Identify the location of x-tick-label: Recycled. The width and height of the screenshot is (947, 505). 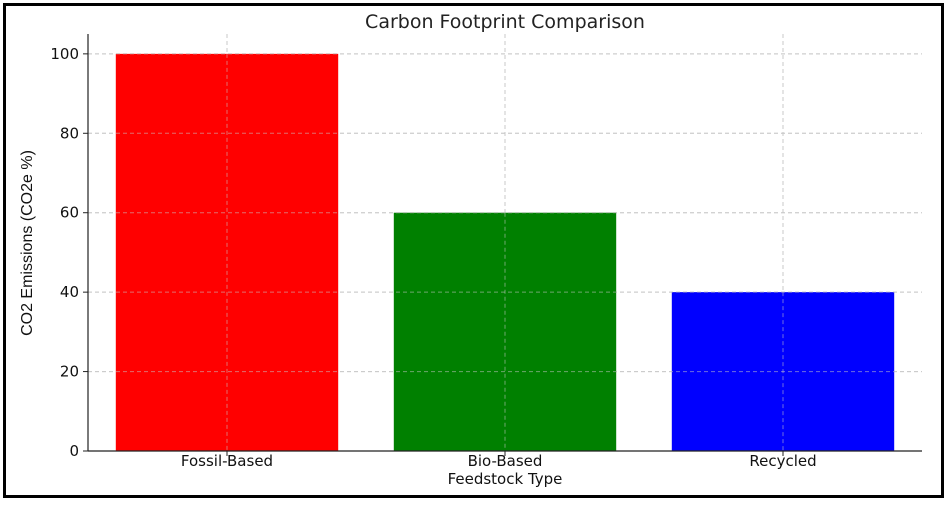
(782, 461).